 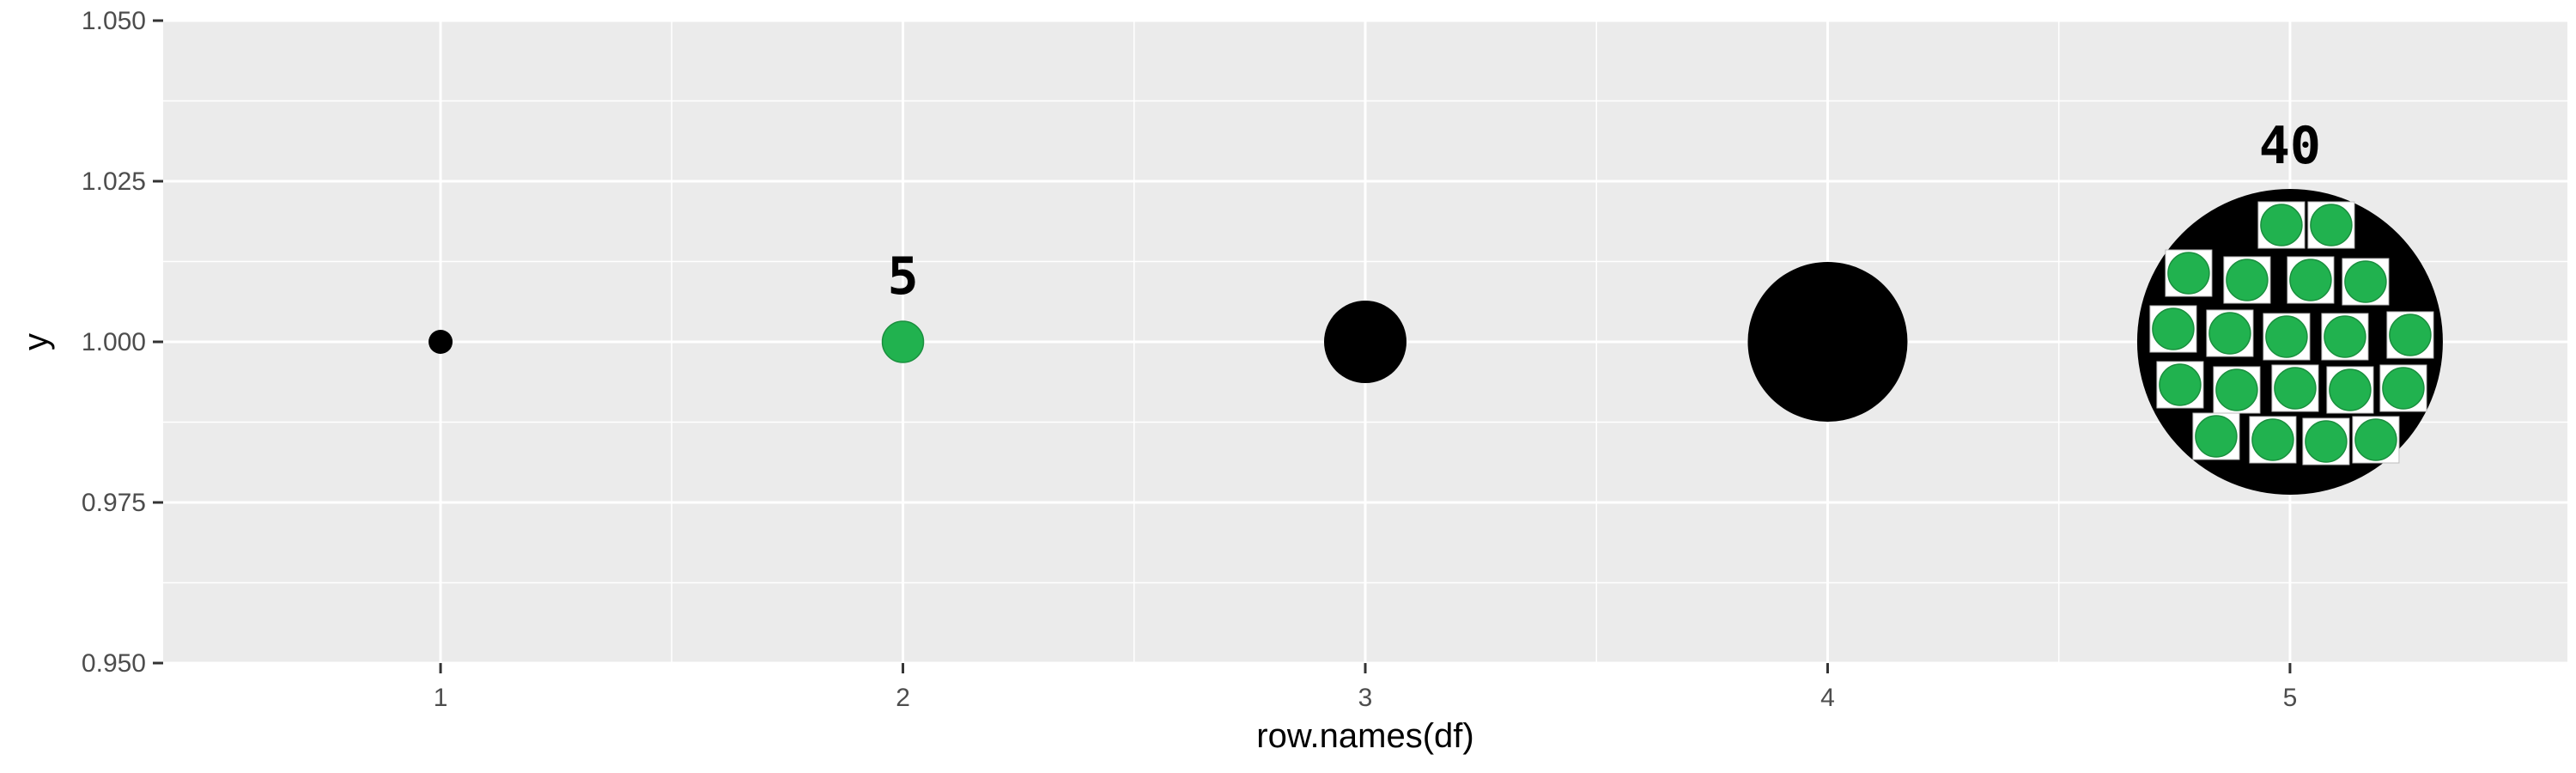 What do you see at coordinates (114, 21) in the screenshot?
I see `y-tick-label: 1.050` at bounding box center [114, 21].